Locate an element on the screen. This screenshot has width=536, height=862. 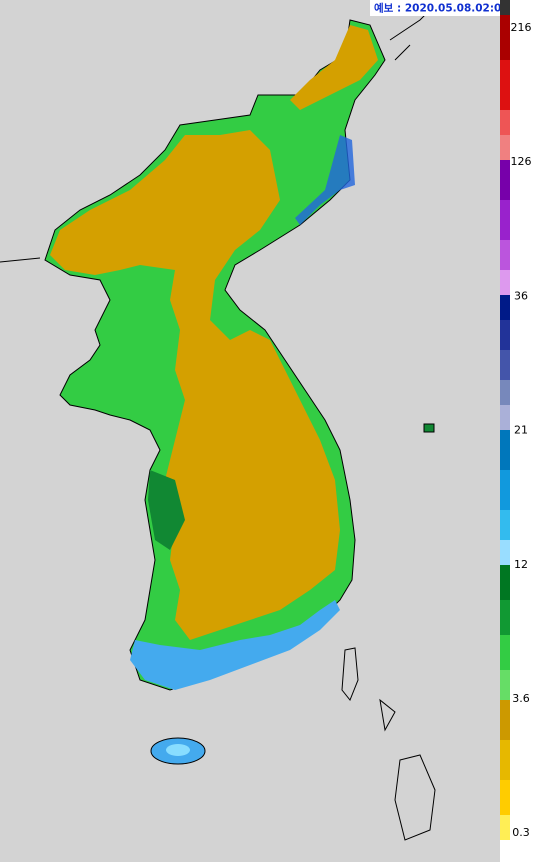
header-box is located at coordinates (435, 8).